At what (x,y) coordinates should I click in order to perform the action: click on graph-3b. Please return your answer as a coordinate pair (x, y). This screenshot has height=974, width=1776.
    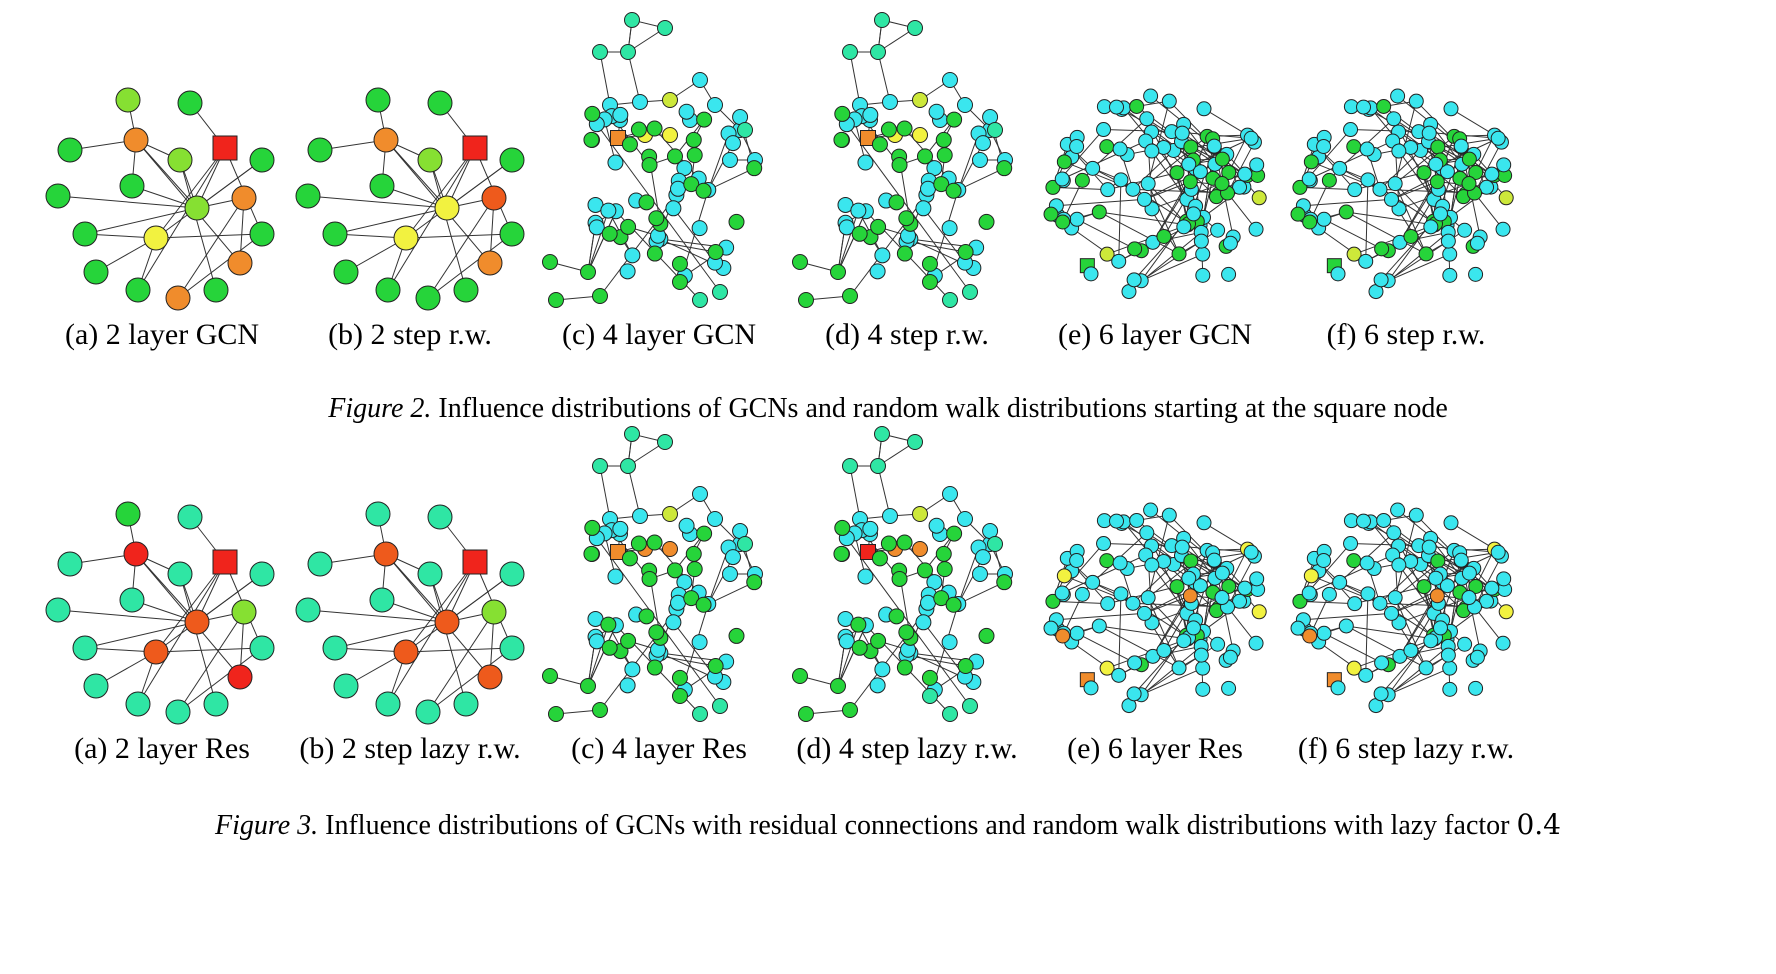
    Looking at the image, I should click on (410, 613).